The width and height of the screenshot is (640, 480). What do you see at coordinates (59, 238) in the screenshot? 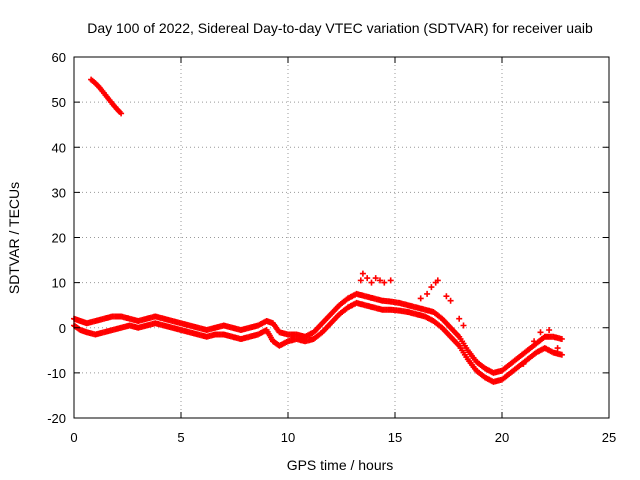
I see `y-tick-label: 20` at bounding box center [59, 238].